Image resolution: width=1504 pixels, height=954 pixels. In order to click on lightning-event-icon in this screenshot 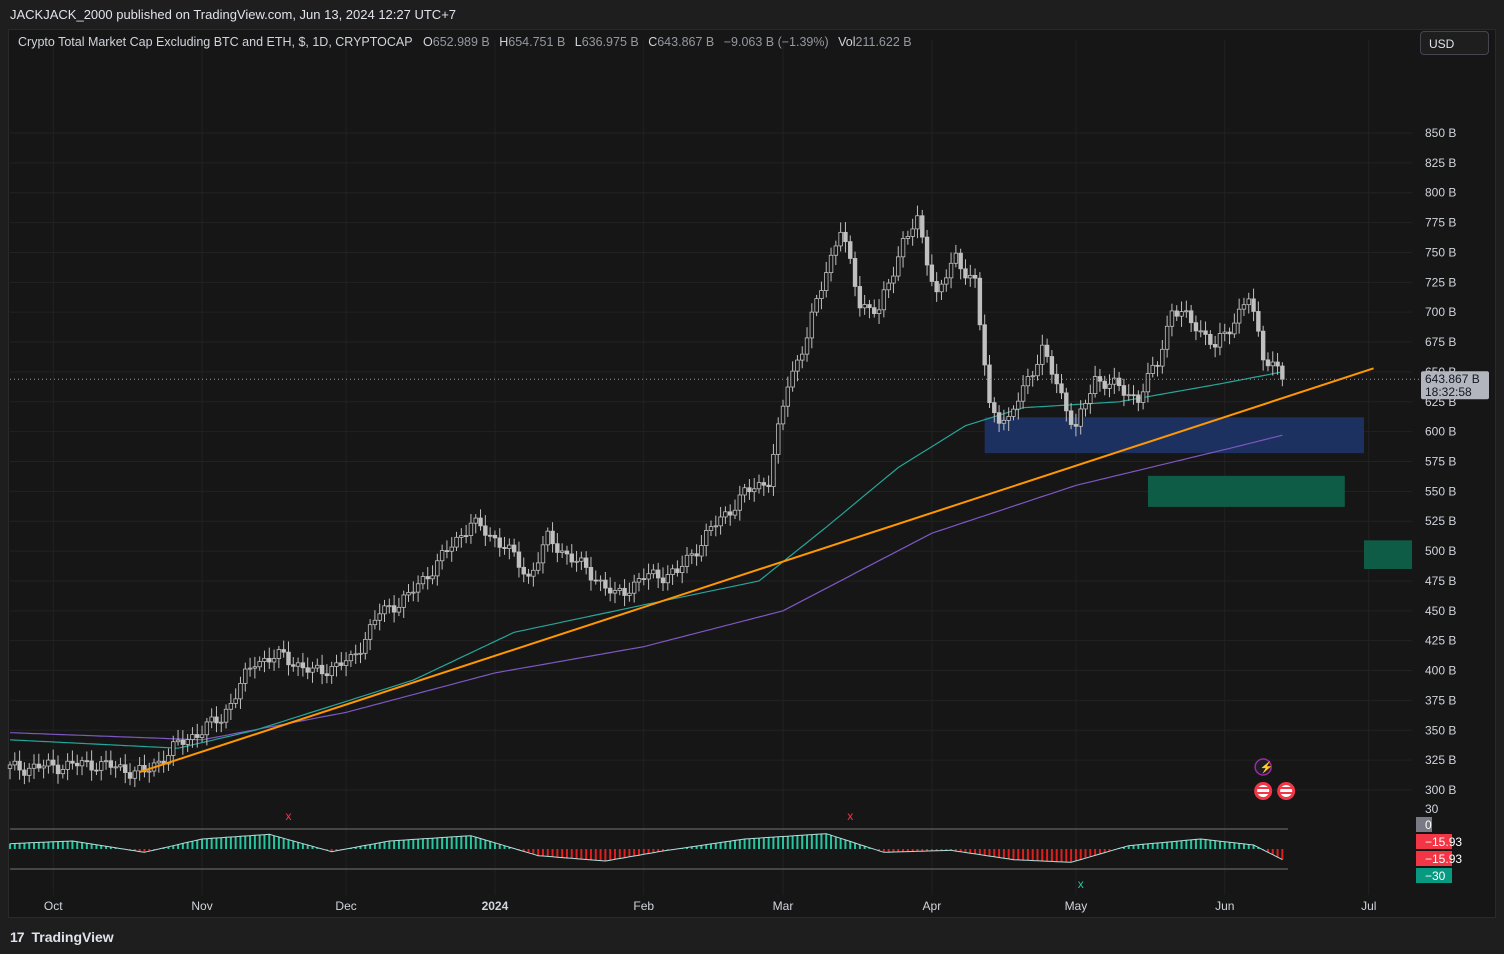, I will do `click(1263, 767)`.